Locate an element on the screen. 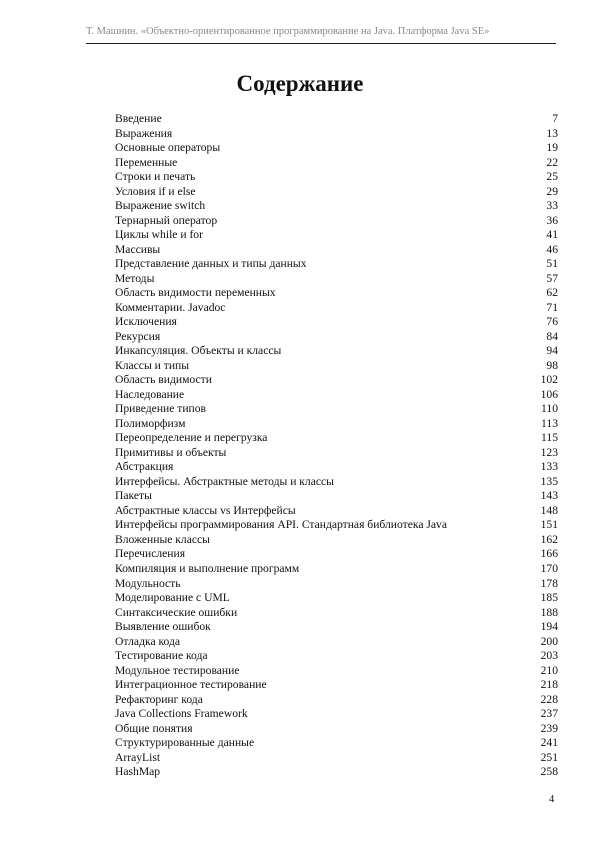  toc-entry: Примитивы и объекты 123 is located at coordinates (336, 453).